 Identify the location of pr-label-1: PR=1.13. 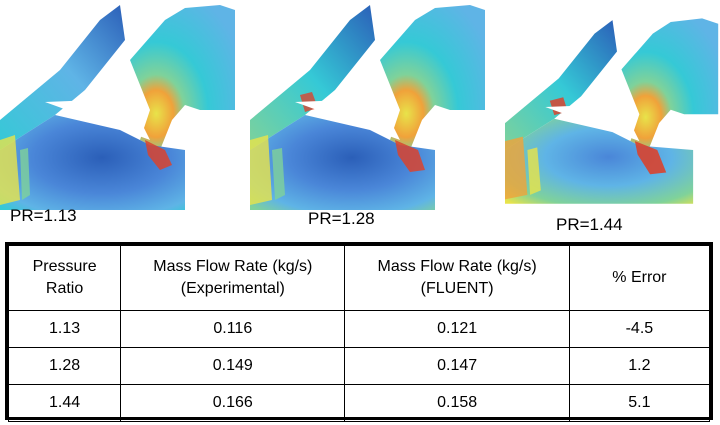
(43, 215).